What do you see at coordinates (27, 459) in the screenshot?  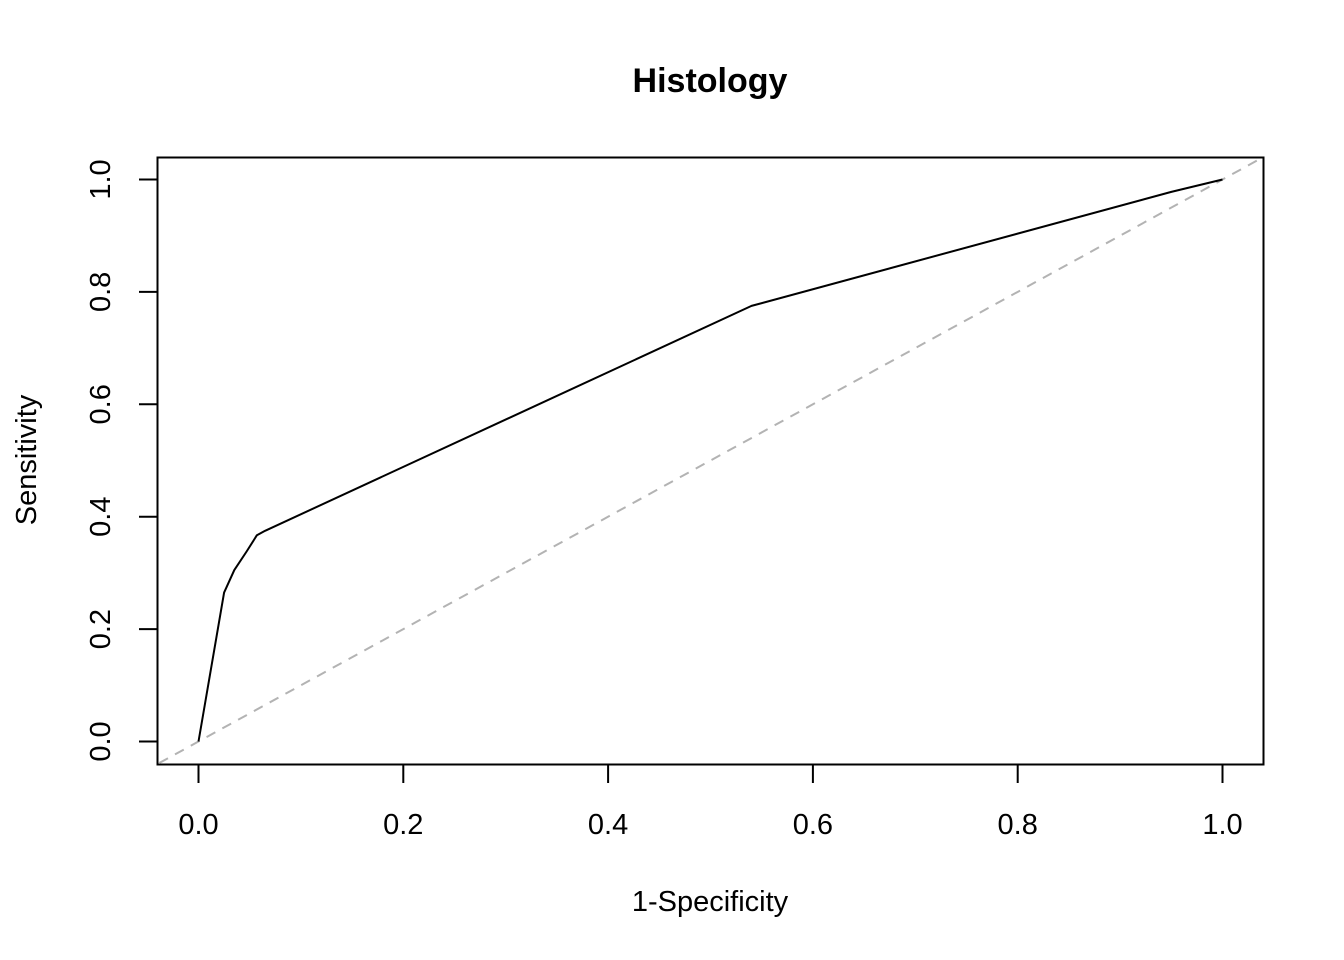 I see `y-axis-label: Sensitivity` at bounding box center [27, 459].